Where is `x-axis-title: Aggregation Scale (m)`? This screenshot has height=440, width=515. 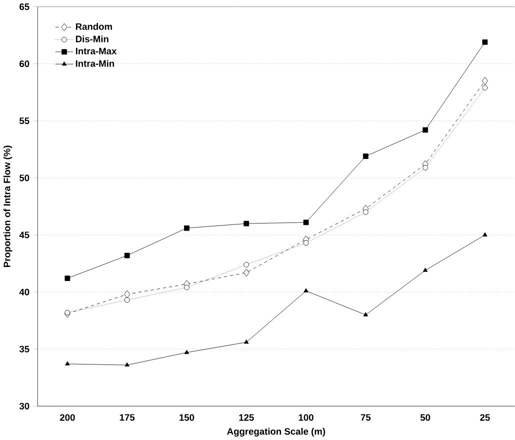
x-axis-title: Aggregation Scale (m) is located at coordinates (276, 432).